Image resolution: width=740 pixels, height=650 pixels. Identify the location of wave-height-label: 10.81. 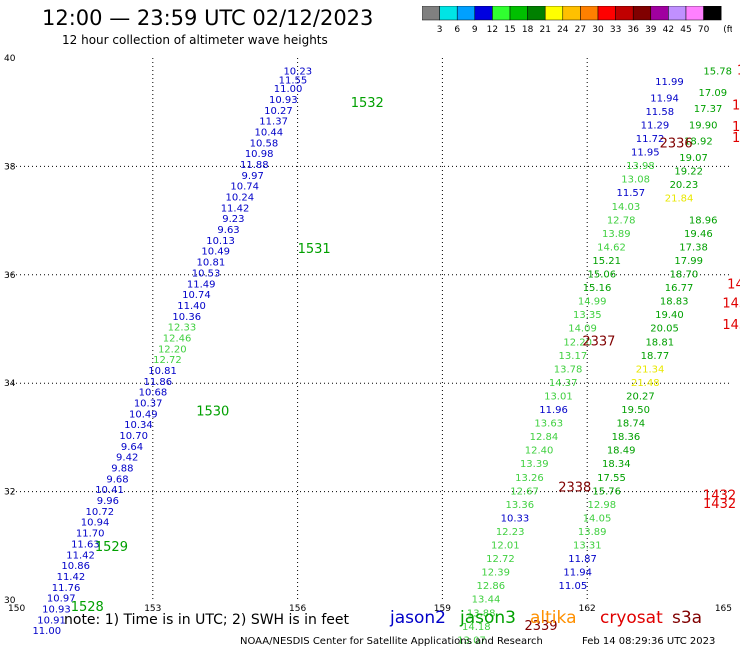
(211, 263).